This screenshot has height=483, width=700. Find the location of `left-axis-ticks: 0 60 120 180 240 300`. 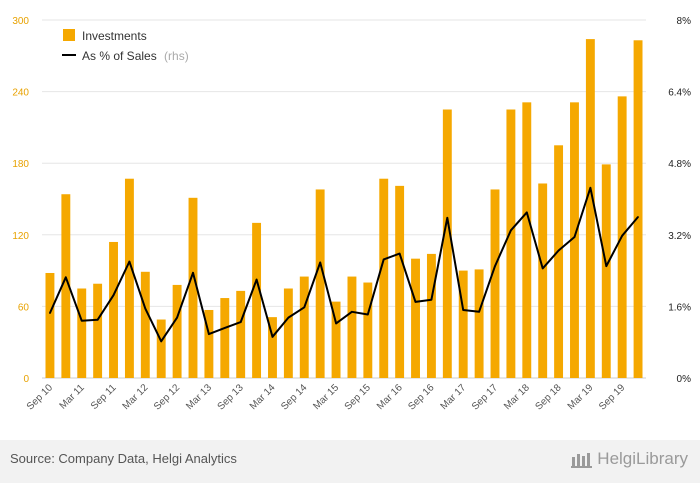

left-axis-ticks: 0 60 120 180 240 300 is located at coordinates (20, 200).